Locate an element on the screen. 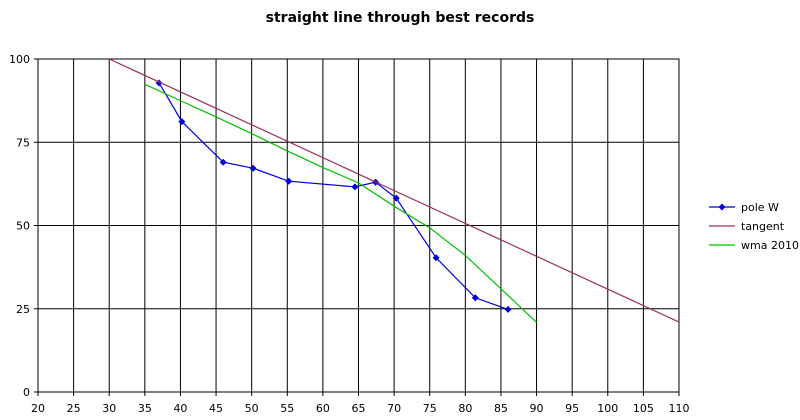  legend-label-tangent: tangent is located at coordinates (763, 226).